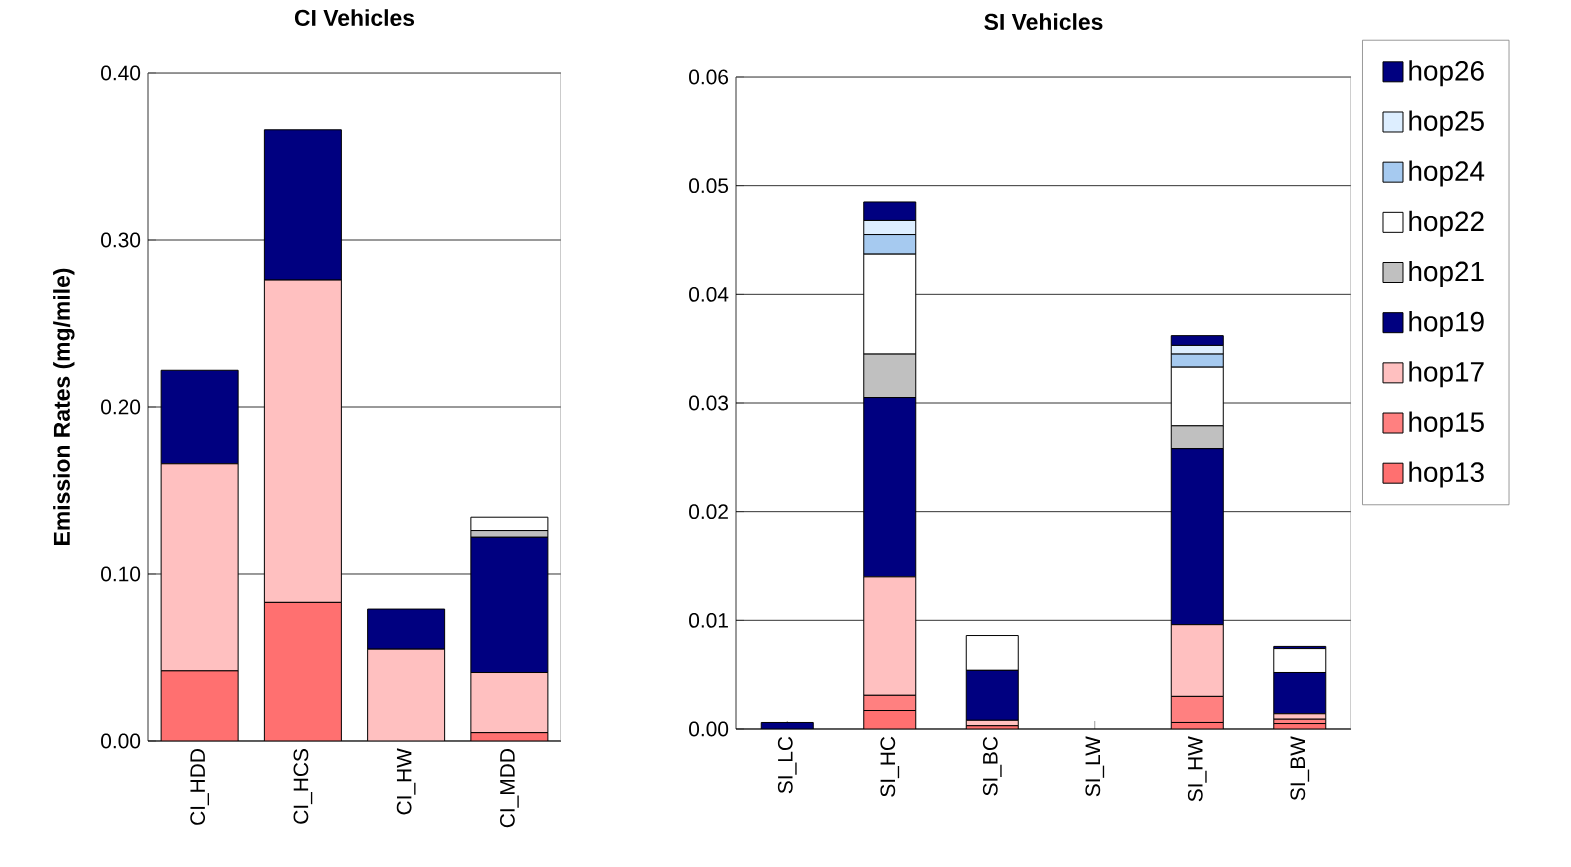 The height and width of the screenshot is (867, 1571). Describe the element at coordinates (1446, 374) in the screenshot. I see `legend-label: hop17` at that location.